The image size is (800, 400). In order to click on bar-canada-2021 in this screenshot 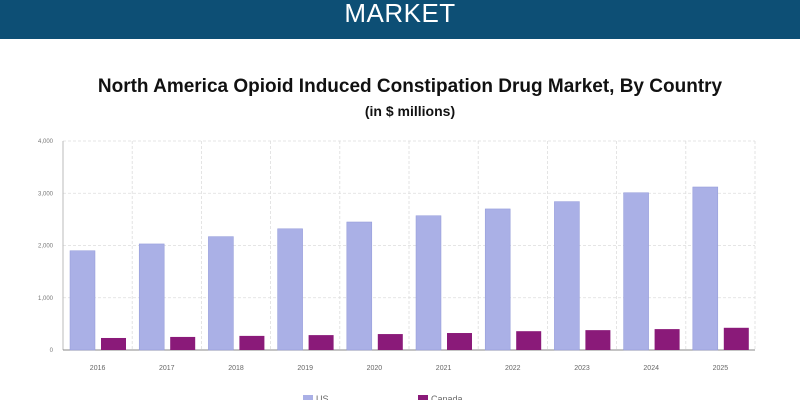, I will do `click(459, 341)`.